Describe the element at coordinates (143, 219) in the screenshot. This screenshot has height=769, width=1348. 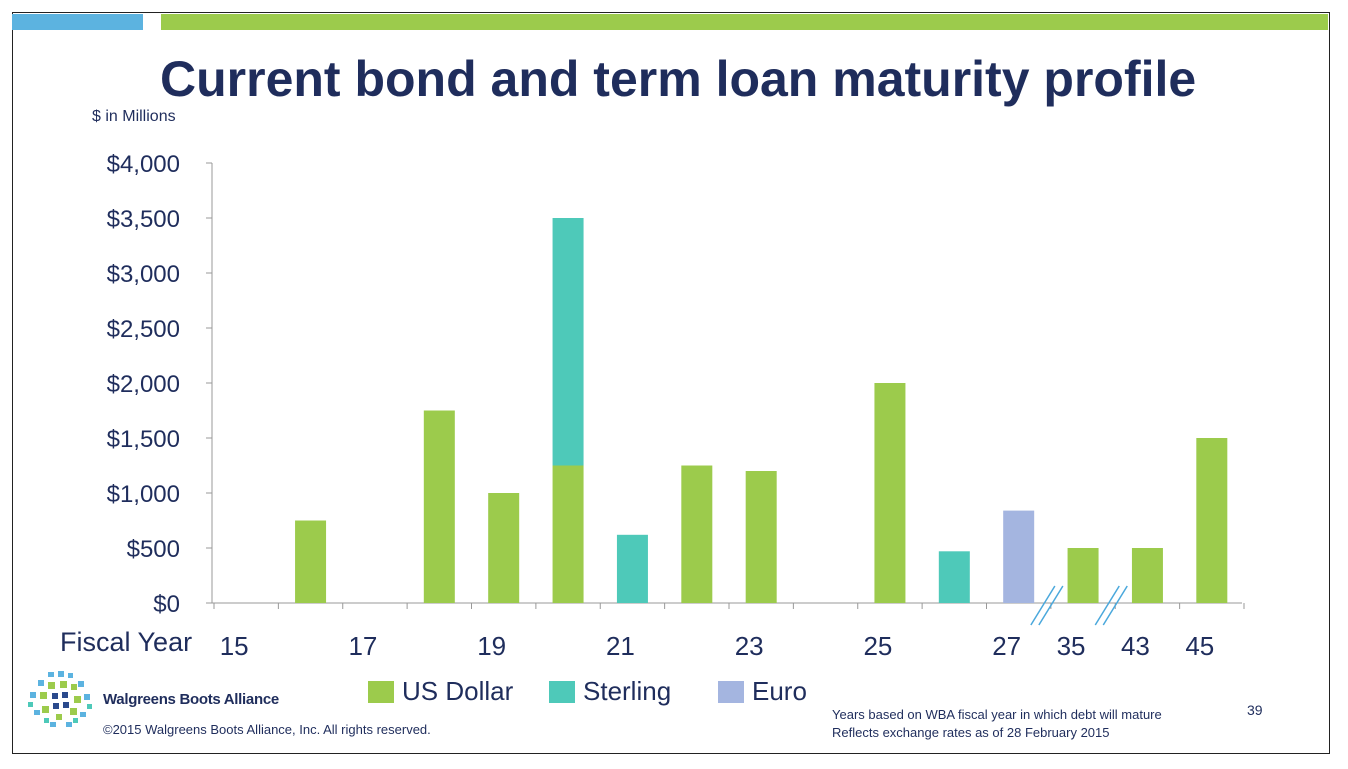
I see `y-tick-label: $3,500` at that location.